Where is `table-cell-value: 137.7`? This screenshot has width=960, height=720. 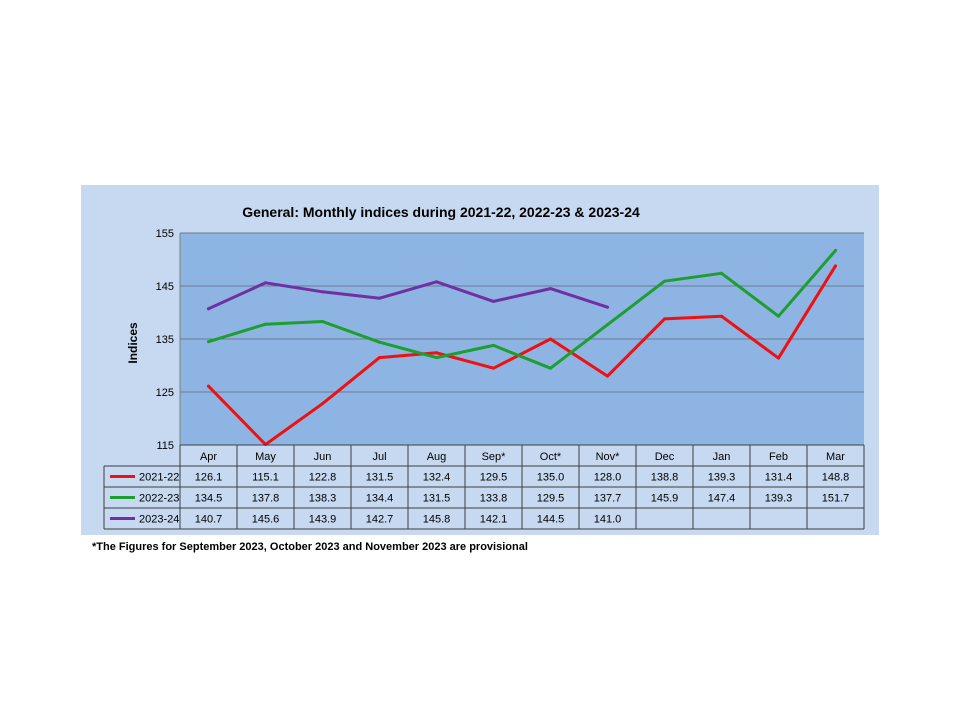
table-cell-value: 137.7 is located at coordinates (608, 499).